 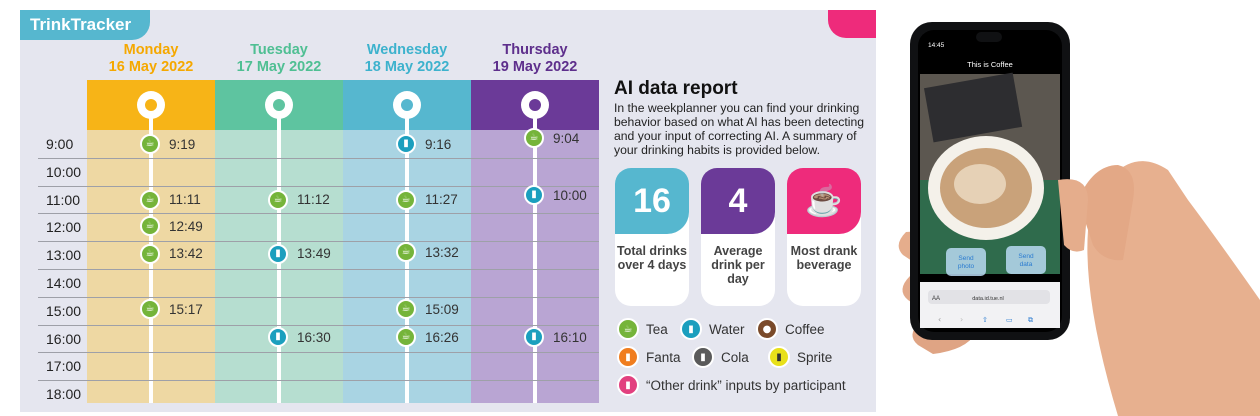 I want to click on legend-item: ▮ Sprite, so click(x=800, y=357).